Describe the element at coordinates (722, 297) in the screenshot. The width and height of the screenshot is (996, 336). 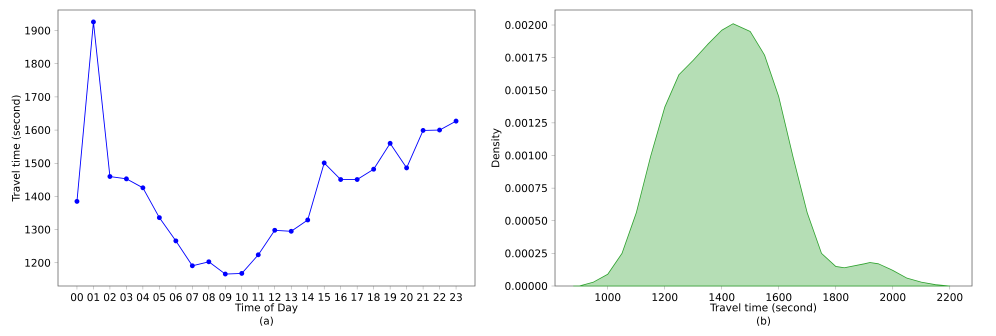
I see `x-tick-label: 1400` at that location.